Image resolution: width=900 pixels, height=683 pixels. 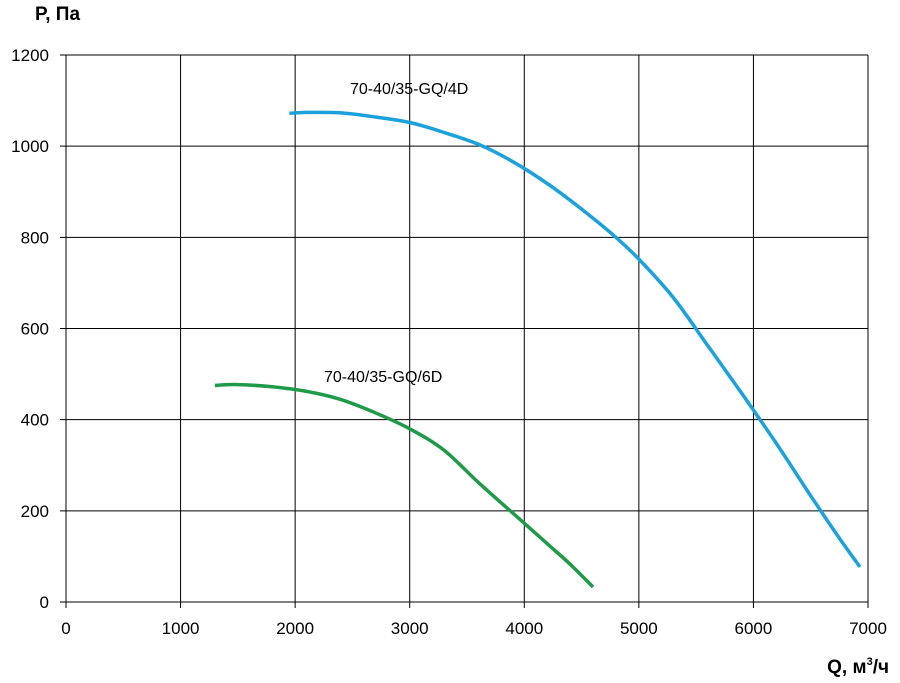 I want to click on x-tick-label-5: 5000, so click(x=639, y=628).